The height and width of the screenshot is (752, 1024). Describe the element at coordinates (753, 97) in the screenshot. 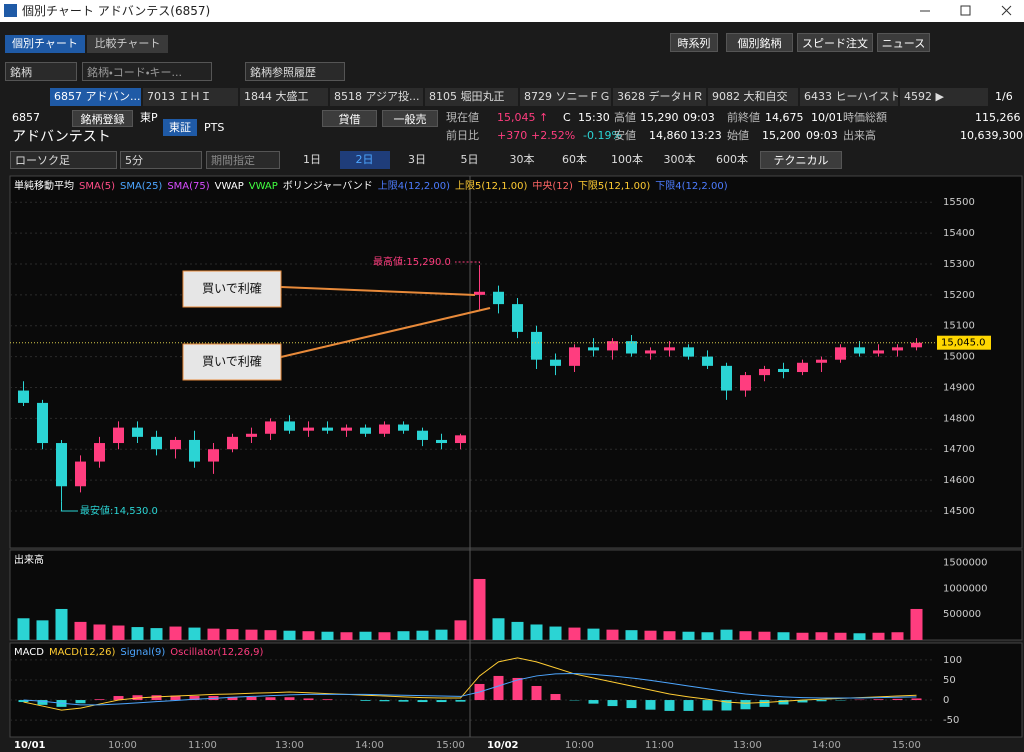

I see `stock-tab: 9082 大和自交` at that location.